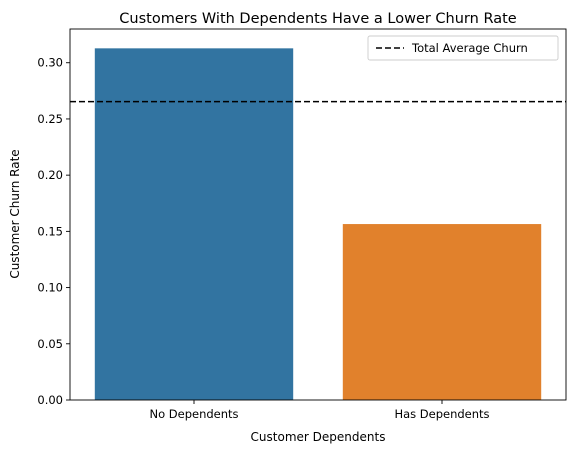  I want to click on y-tick-label: 0.00, so click(50, 400).